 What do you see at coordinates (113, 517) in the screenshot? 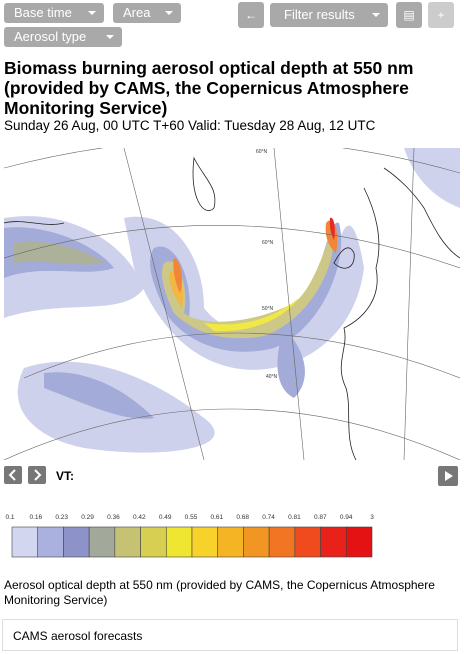
I see `legend-label: 0.36` at bounding box center [113, 517].